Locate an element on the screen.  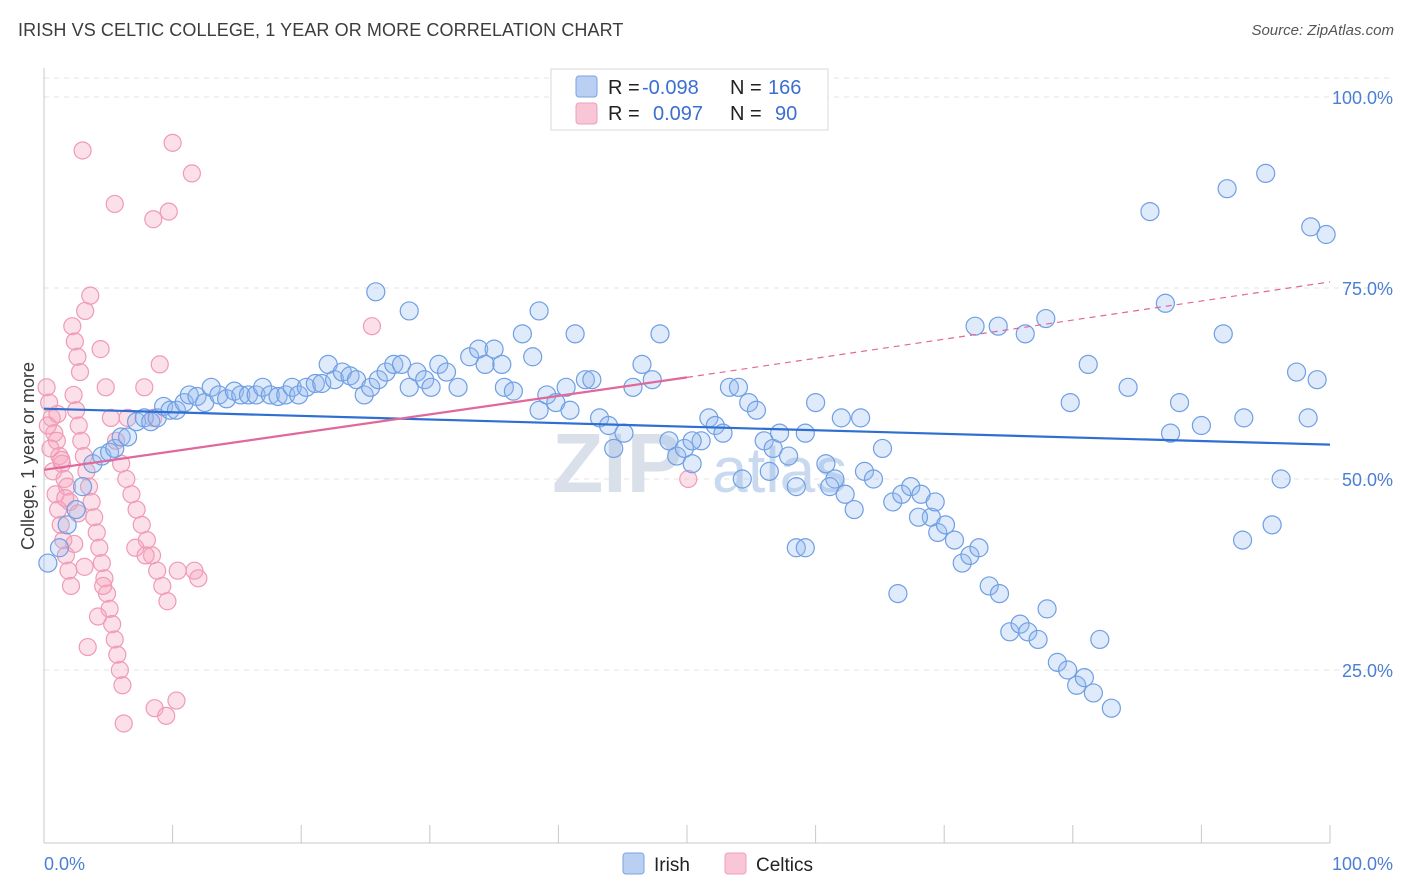
irish-r-label: R = is located at coordinates (624, 88).